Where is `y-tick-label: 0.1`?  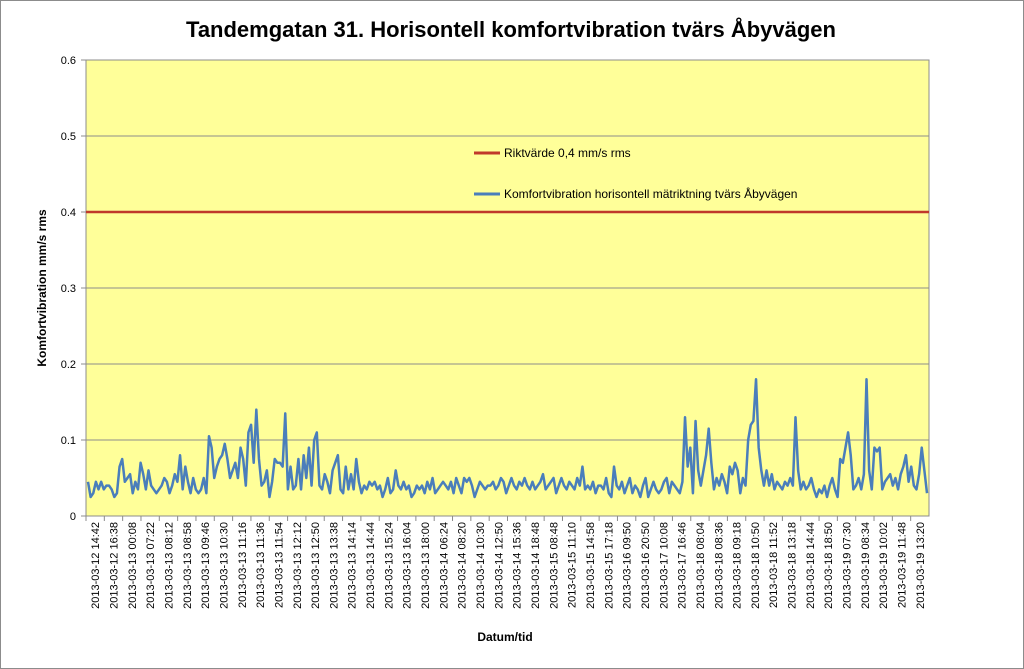
y-tick-label: 0.1 is located at coordinates (68, 441).